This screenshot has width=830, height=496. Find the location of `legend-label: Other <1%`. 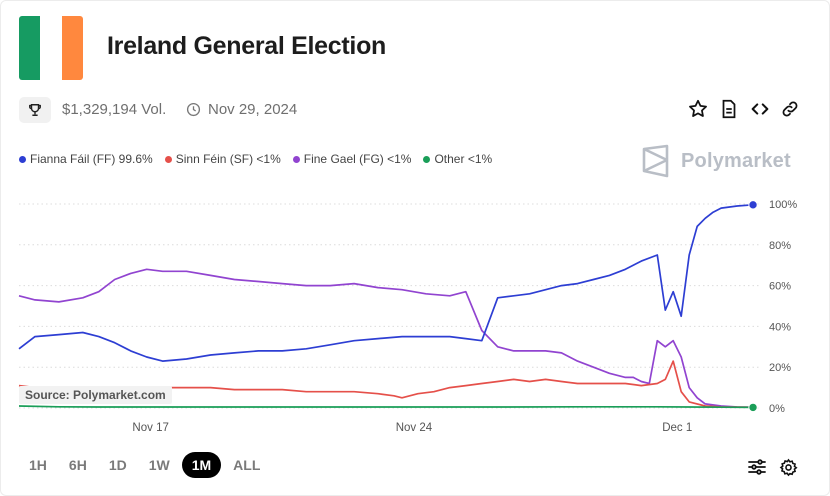

legend-label: Other <1% is located at coordinates (463, 159).